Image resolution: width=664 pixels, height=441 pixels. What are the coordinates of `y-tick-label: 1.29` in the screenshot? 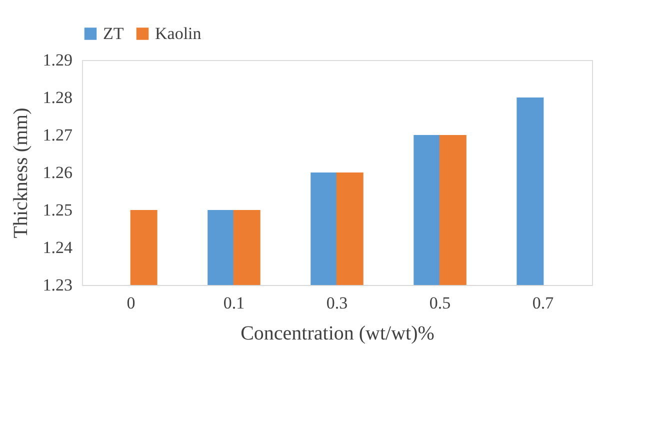 It's located at (57, 60).